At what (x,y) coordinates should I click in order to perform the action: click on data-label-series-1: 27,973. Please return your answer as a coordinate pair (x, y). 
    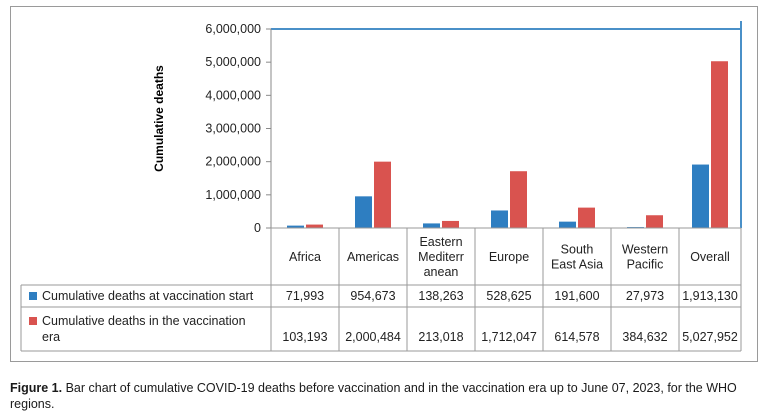
    Looking at the image, I should click on (645, 296).